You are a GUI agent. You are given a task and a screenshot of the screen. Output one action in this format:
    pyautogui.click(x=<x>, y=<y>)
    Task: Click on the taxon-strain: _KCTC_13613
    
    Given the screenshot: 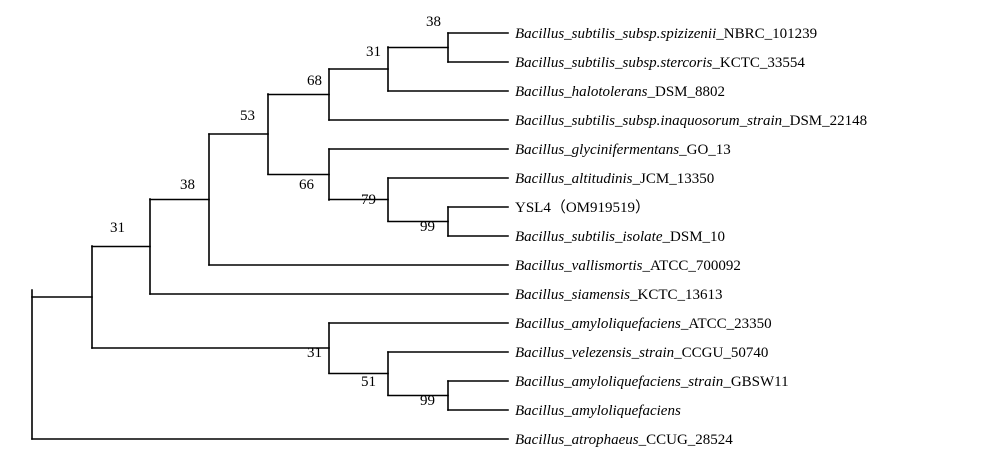 What is the action you would take?
    pyautogui.click(x=676, y=295)
    